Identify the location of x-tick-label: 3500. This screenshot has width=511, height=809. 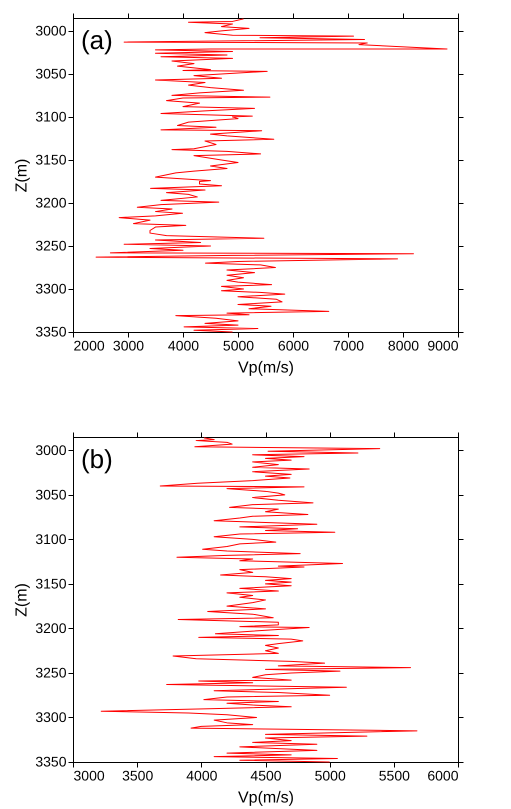
(138, 776).